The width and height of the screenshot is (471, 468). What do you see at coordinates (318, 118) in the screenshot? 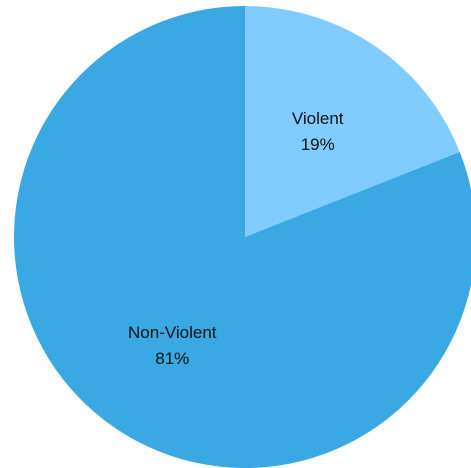
I see `slice-label: Violent` at bounding box center [318, 118].